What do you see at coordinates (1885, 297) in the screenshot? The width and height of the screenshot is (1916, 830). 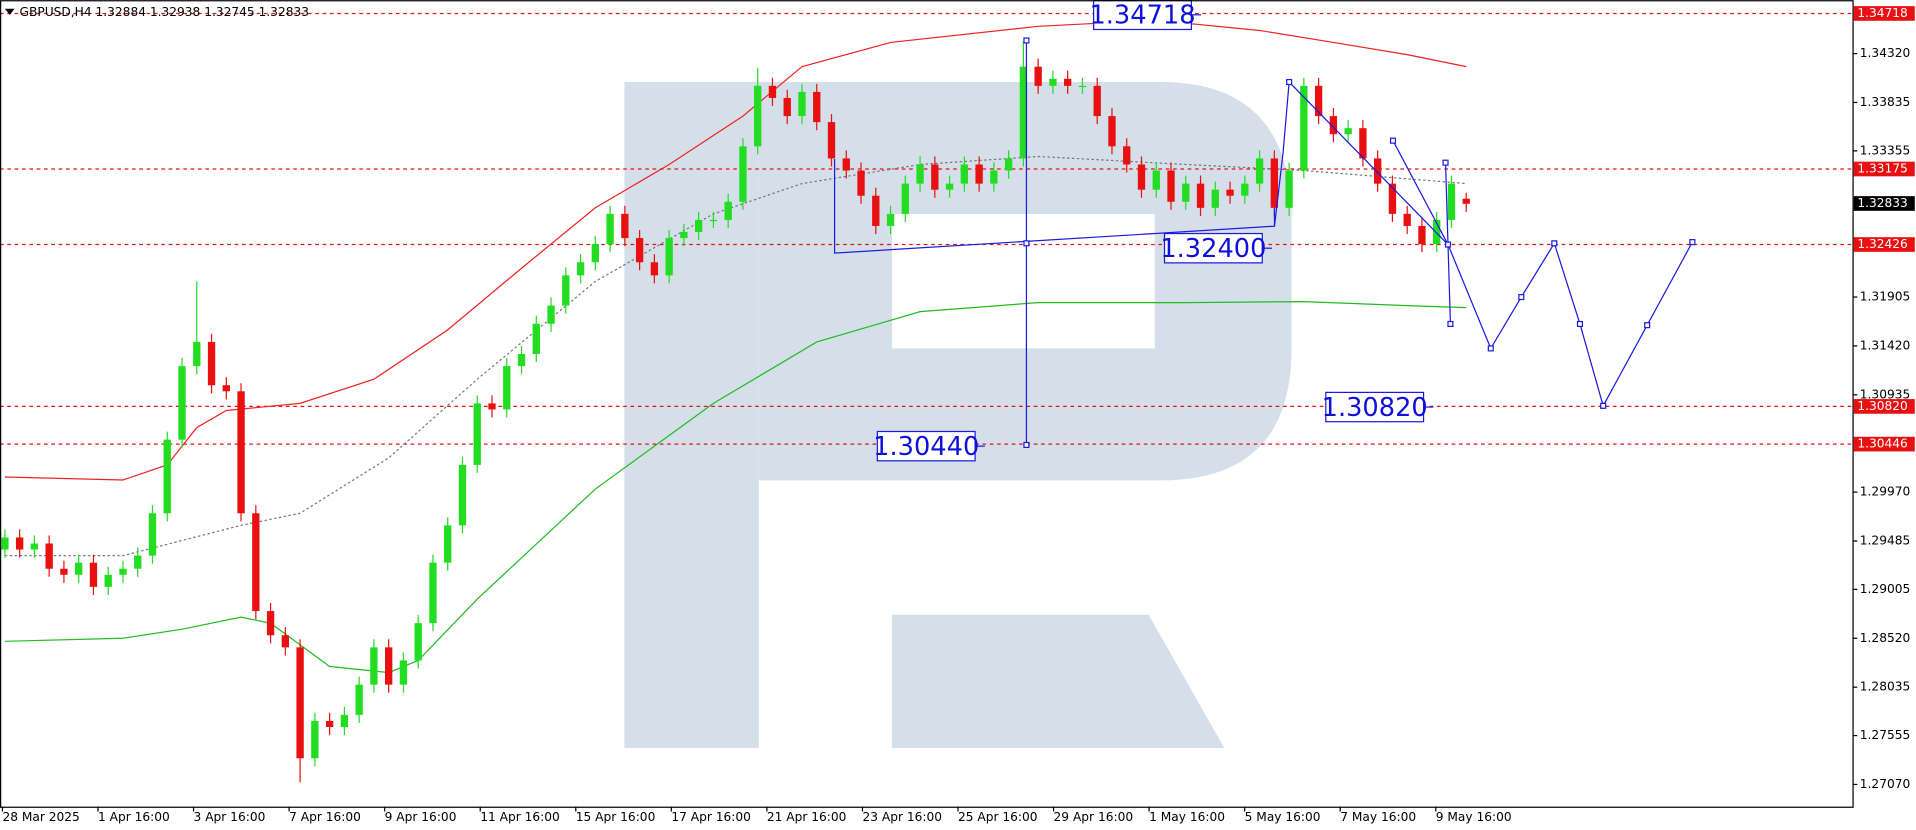 I see `y-tick-label: 1.31905` at bounding box center [1885, 297].